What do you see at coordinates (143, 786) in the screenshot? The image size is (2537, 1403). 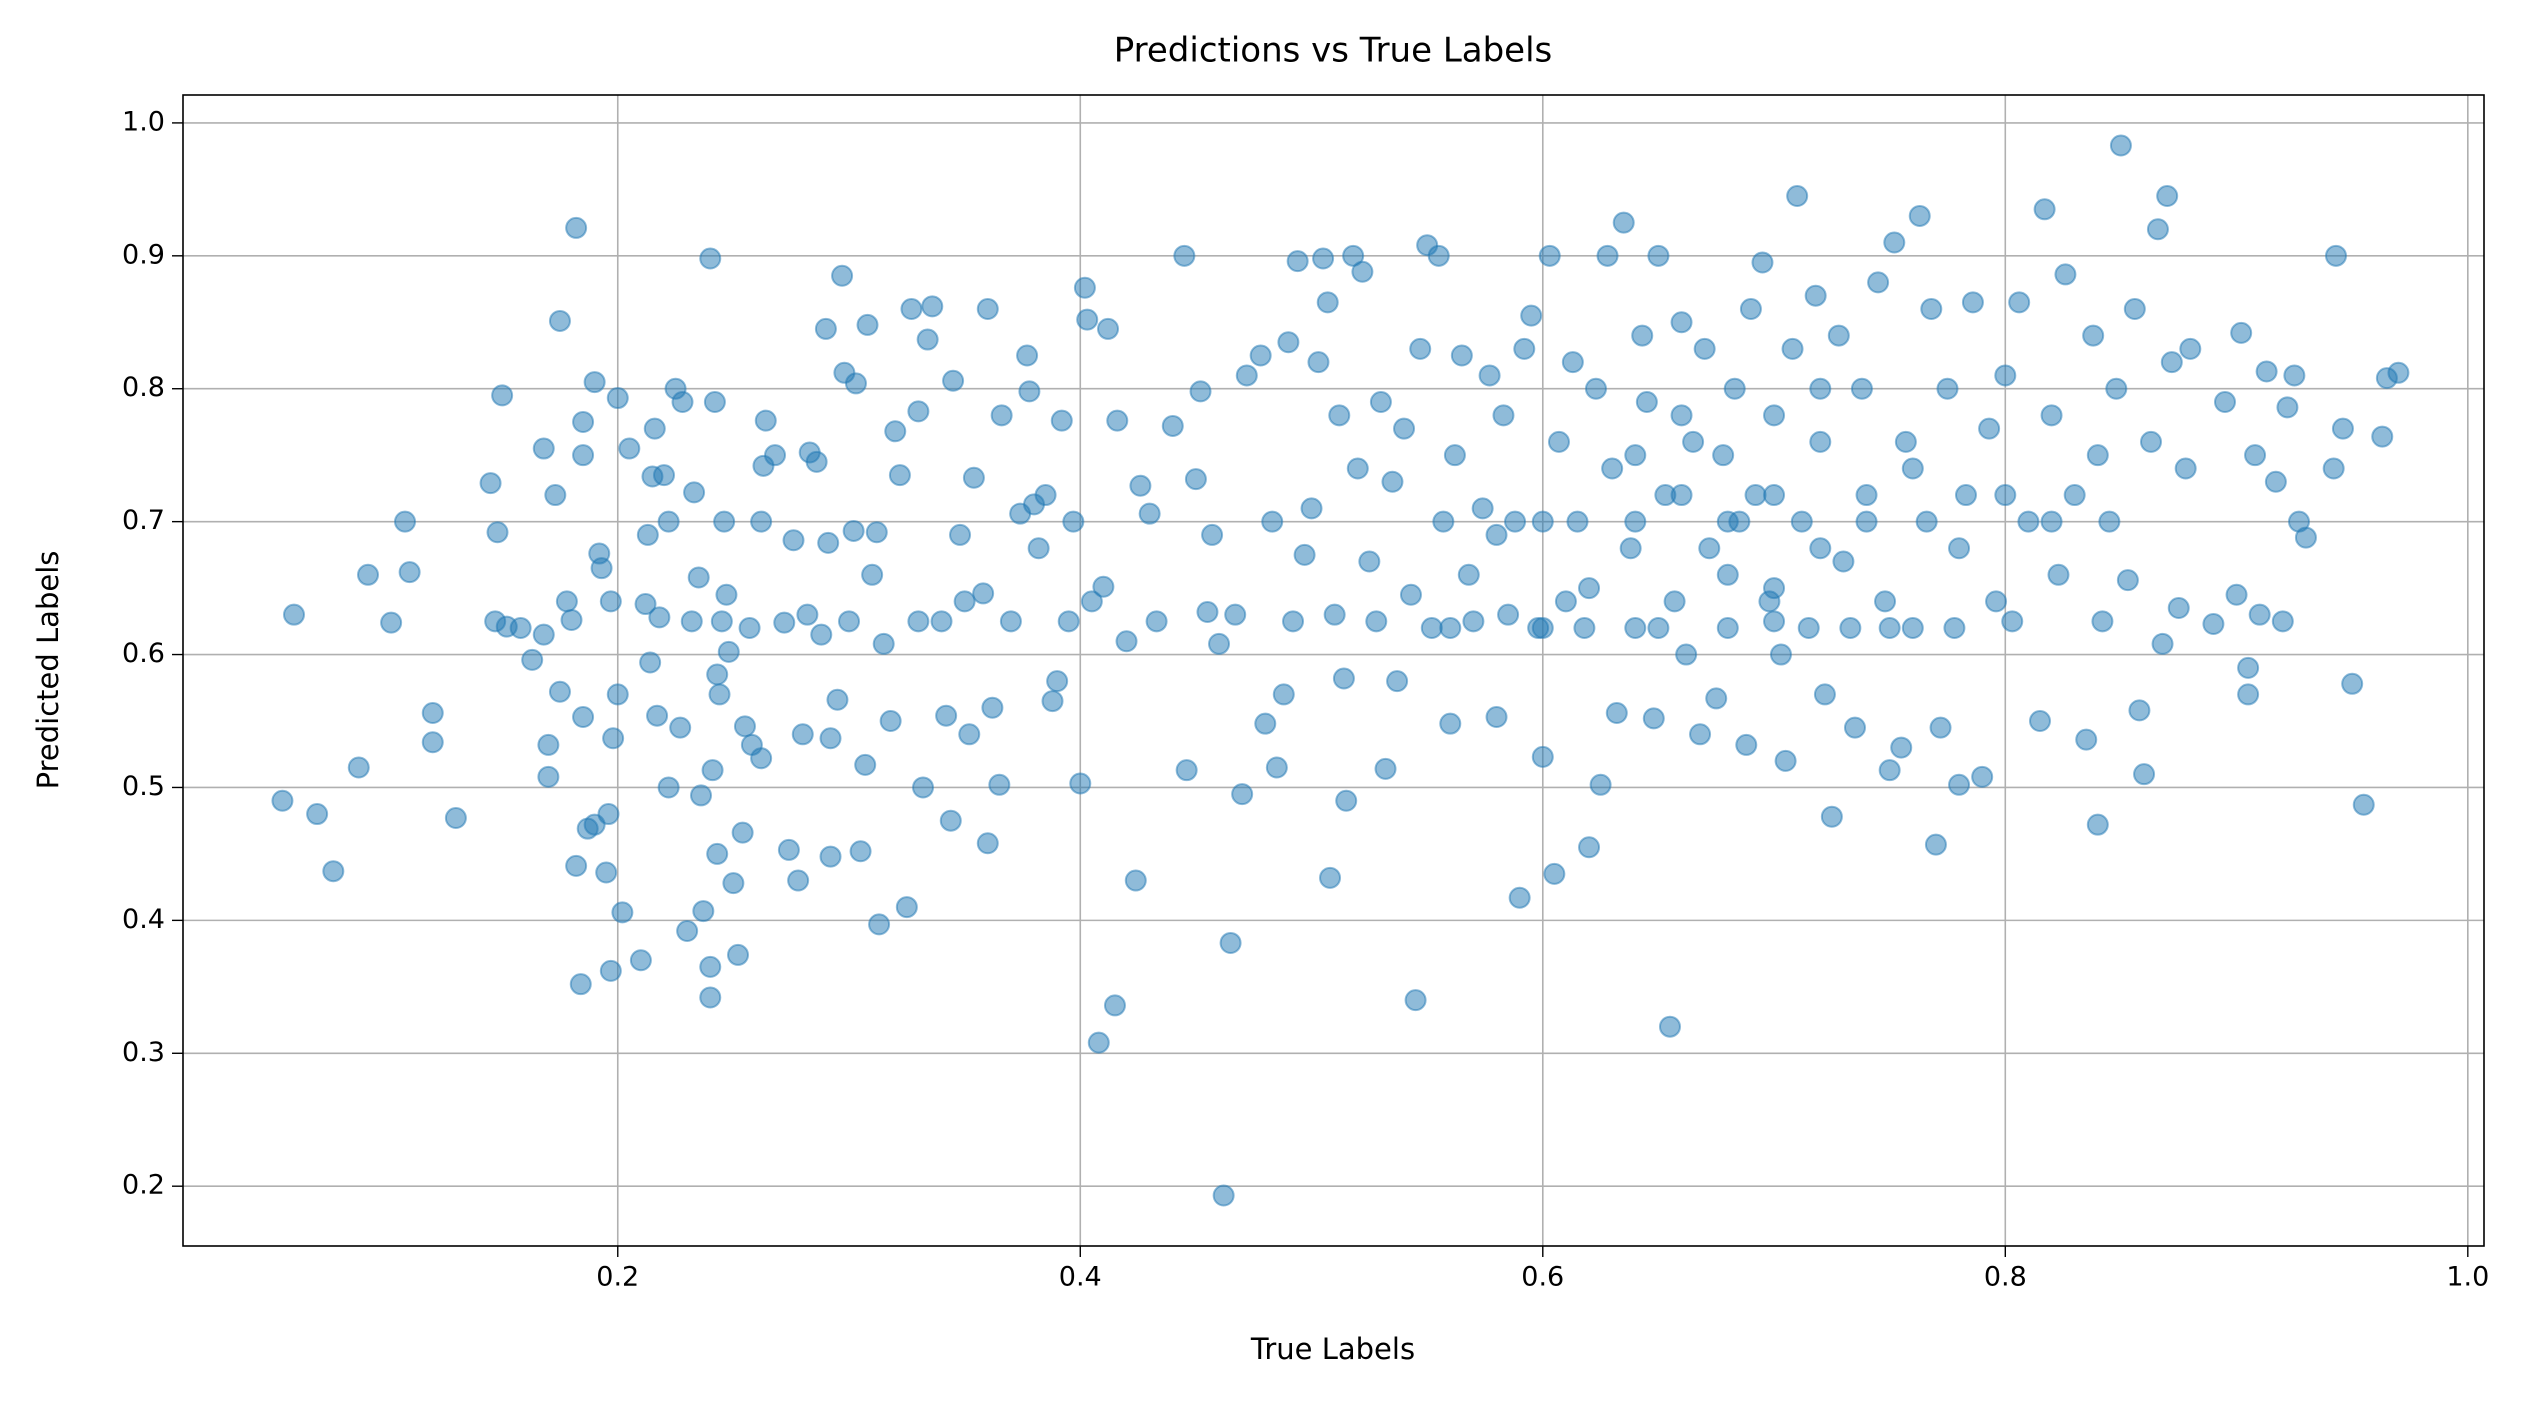 I see `y-tick-label: 0.5` at bounding box center [143, 786].